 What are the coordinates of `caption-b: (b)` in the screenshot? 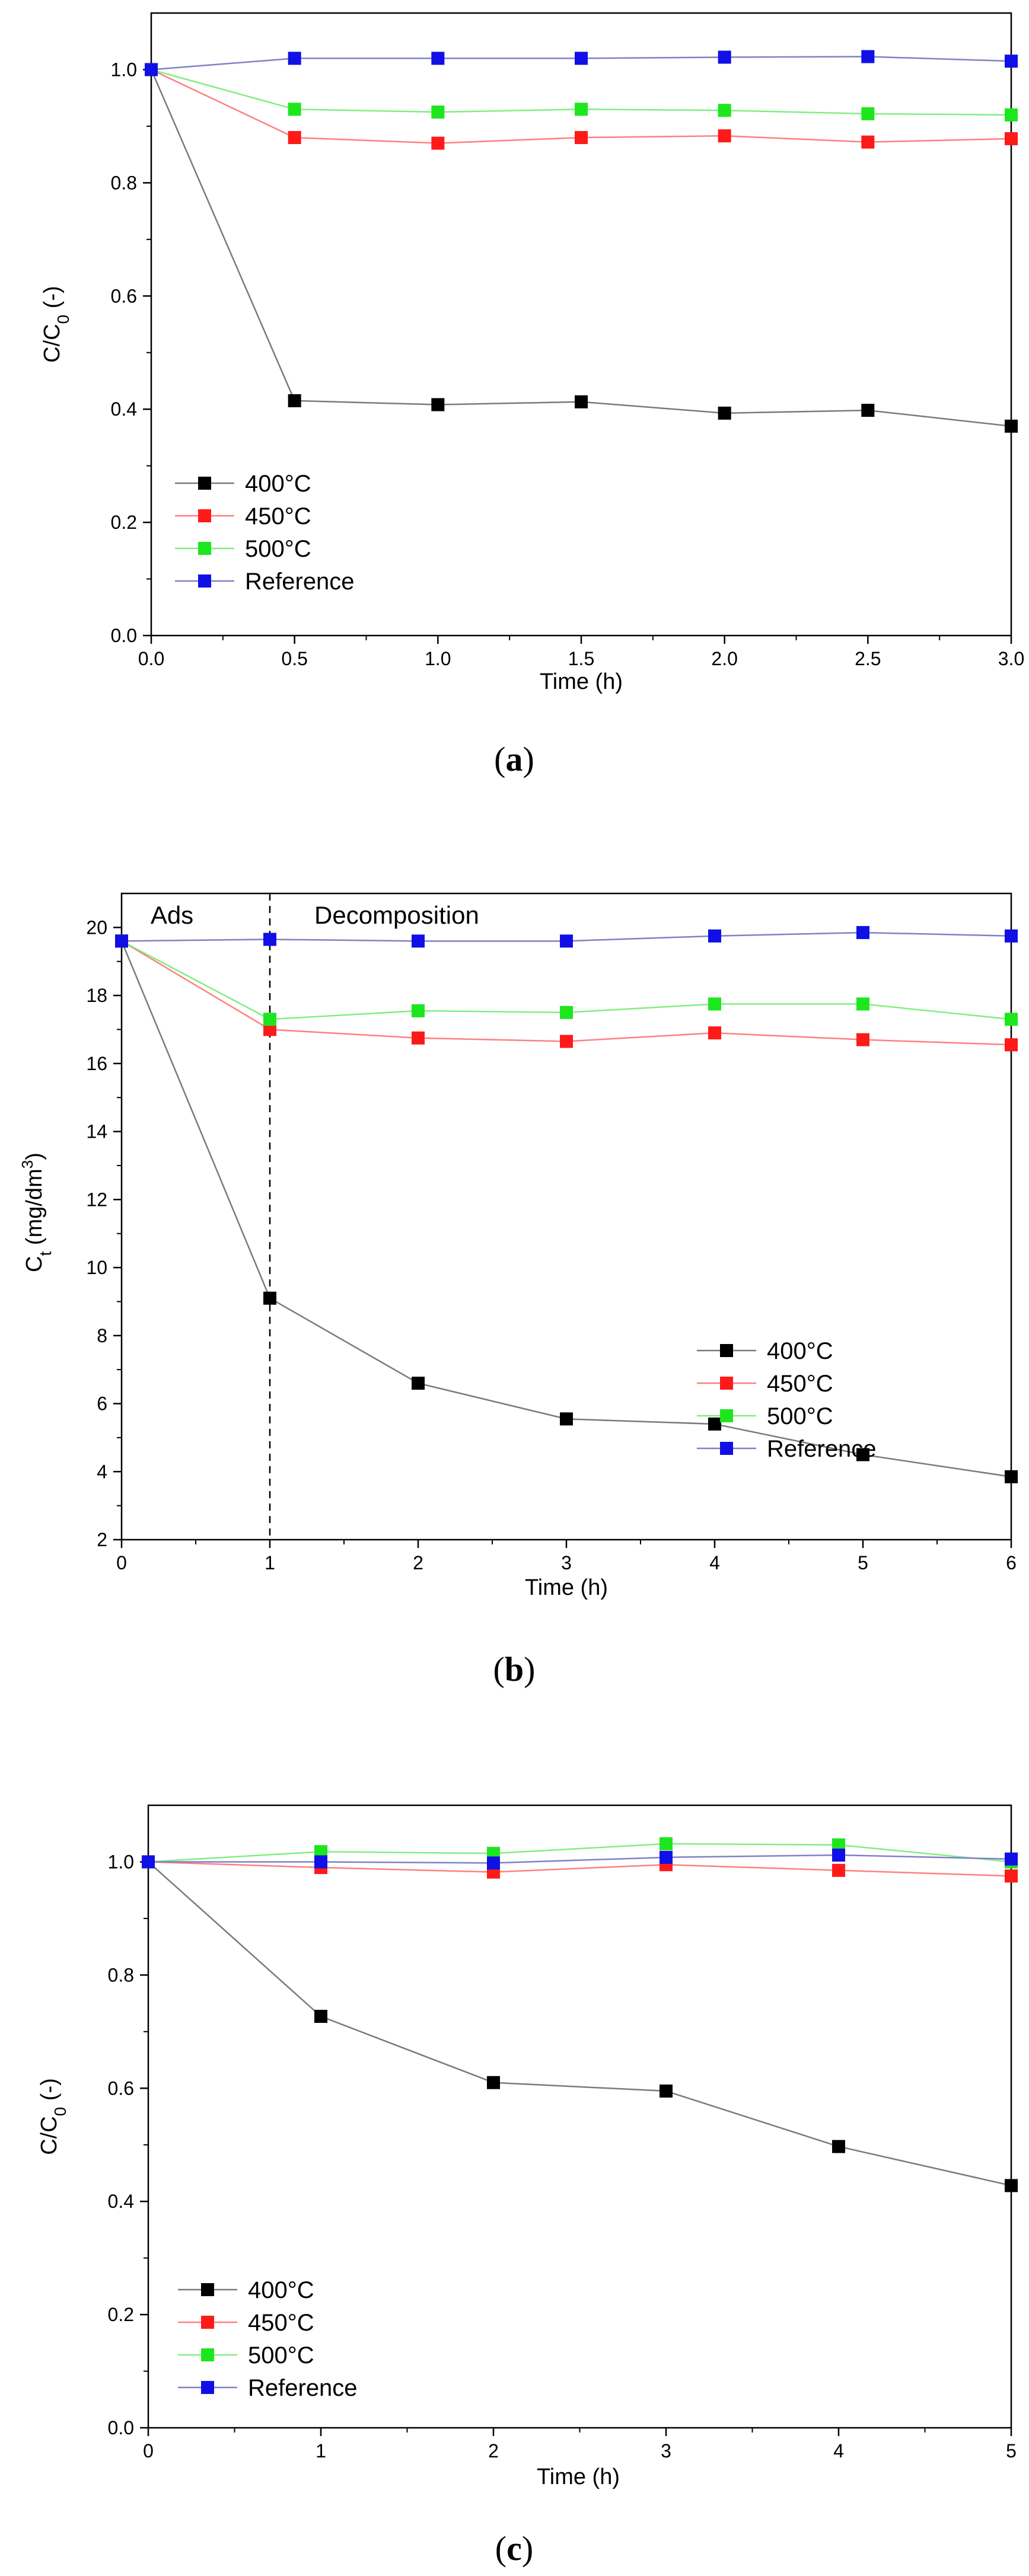 It's located at (514, 1669).